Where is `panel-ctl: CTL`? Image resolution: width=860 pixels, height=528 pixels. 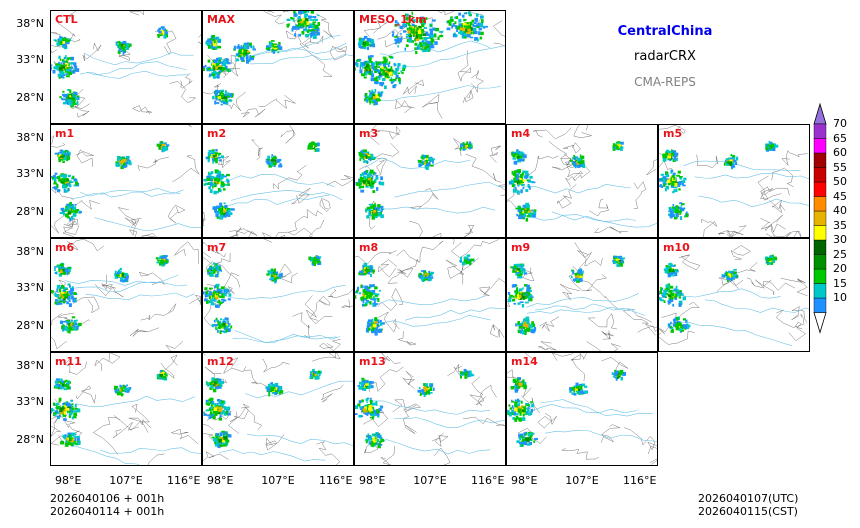
panel-ctl: CTL is located at coordinates (126, 67).